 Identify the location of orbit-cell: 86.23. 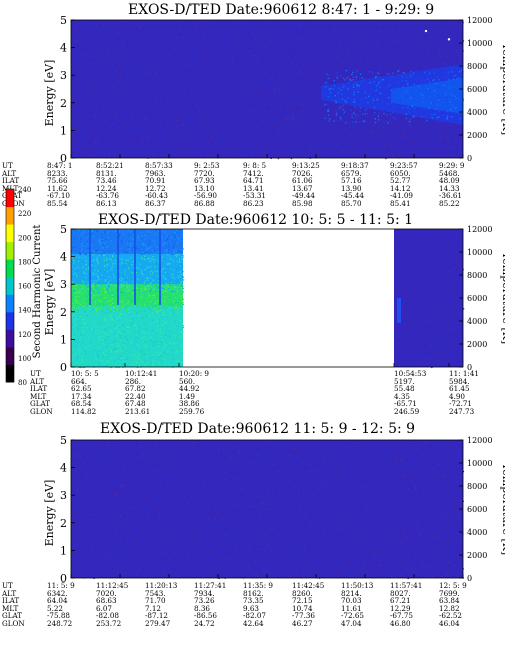
(253, 203).